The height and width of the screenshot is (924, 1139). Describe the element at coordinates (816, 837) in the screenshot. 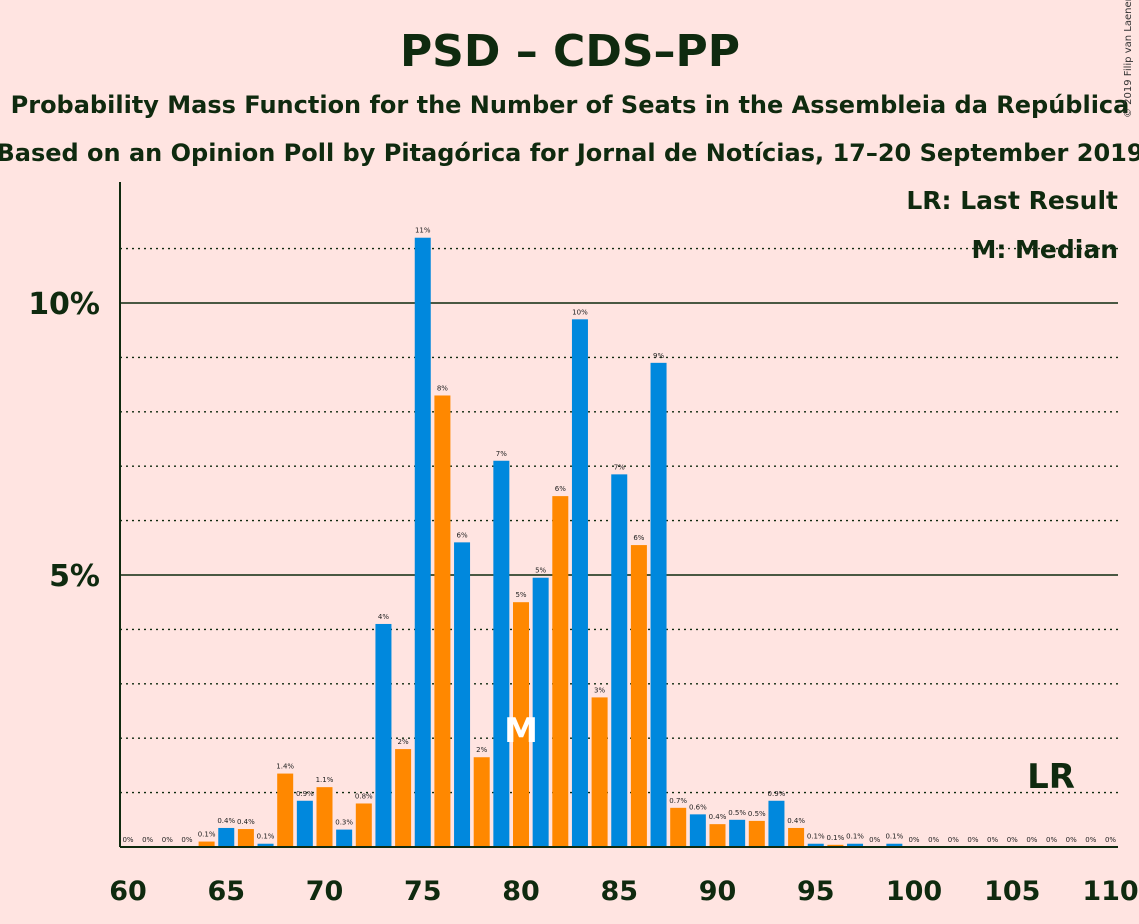

I see `data-label-seat-95: 0.1%` at that location.